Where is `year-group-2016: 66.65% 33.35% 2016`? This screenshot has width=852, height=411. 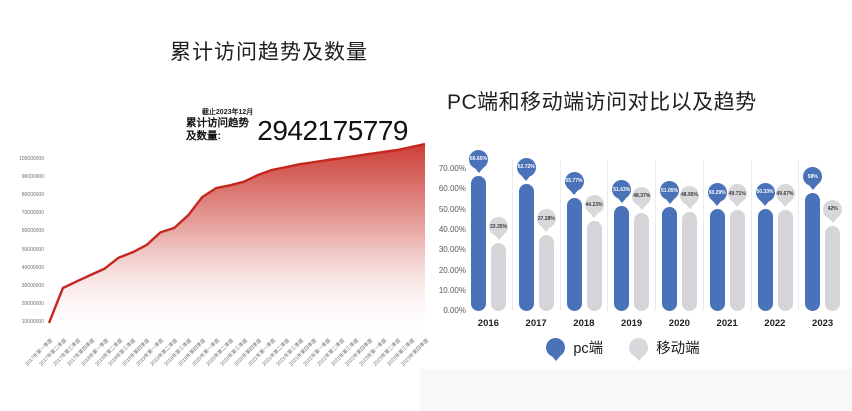 year-group-2016: 66.65% 33.35% 2016 is located at coordinates (489, 239).